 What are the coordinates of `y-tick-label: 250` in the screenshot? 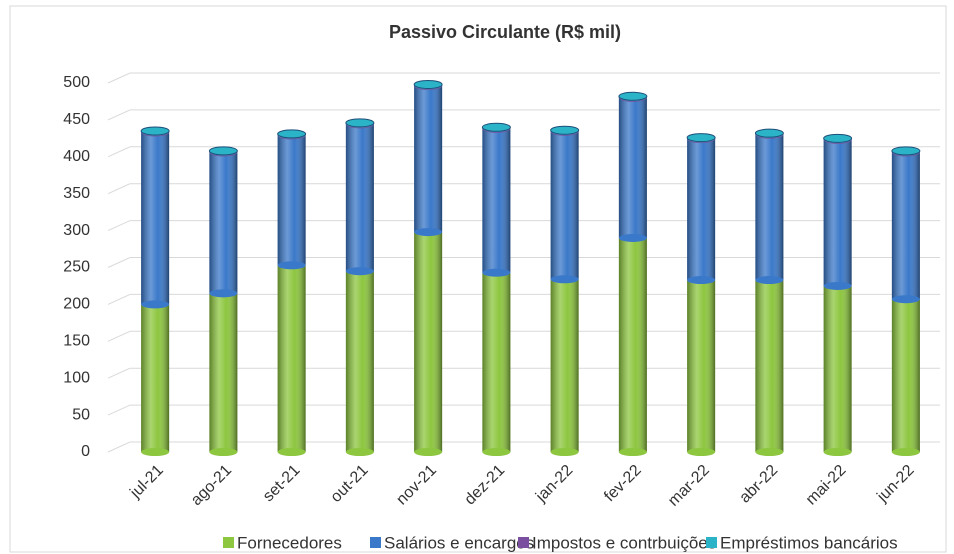 It's located at (76, 267).